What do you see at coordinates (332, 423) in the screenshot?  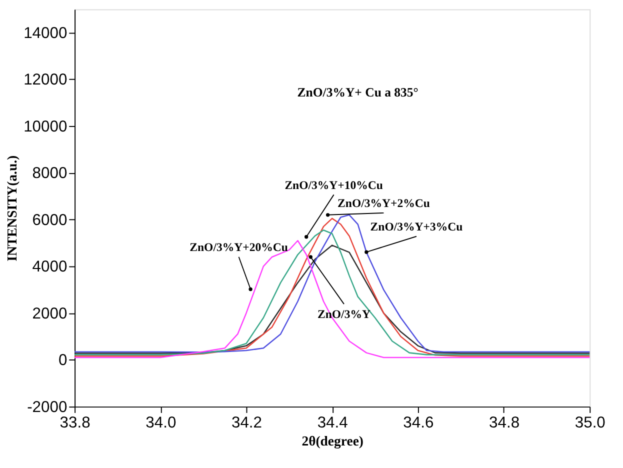 I see `x-tick-label: 34.4` at bounding box center [332, 423].